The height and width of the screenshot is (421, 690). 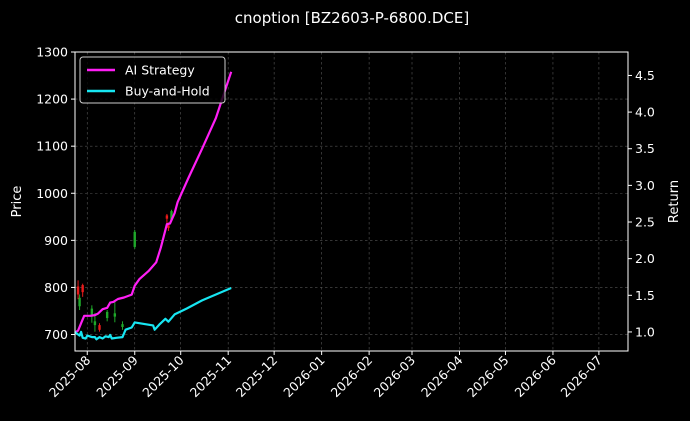 What do you see at coordinates (645, 75) in the screenshot?
I see `y-right-tick-label: 4.5` at bounding box center [645, 75].